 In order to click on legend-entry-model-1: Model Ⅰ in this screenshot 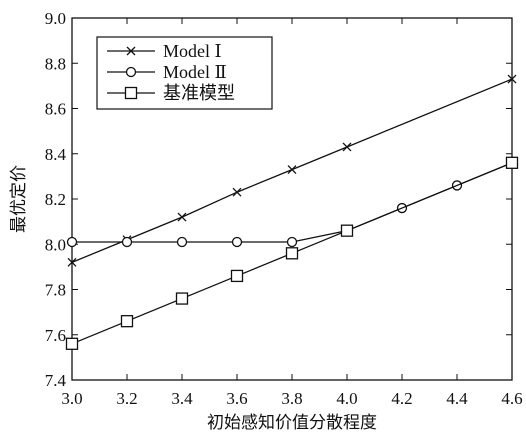, I will do `click(164, 51)`.